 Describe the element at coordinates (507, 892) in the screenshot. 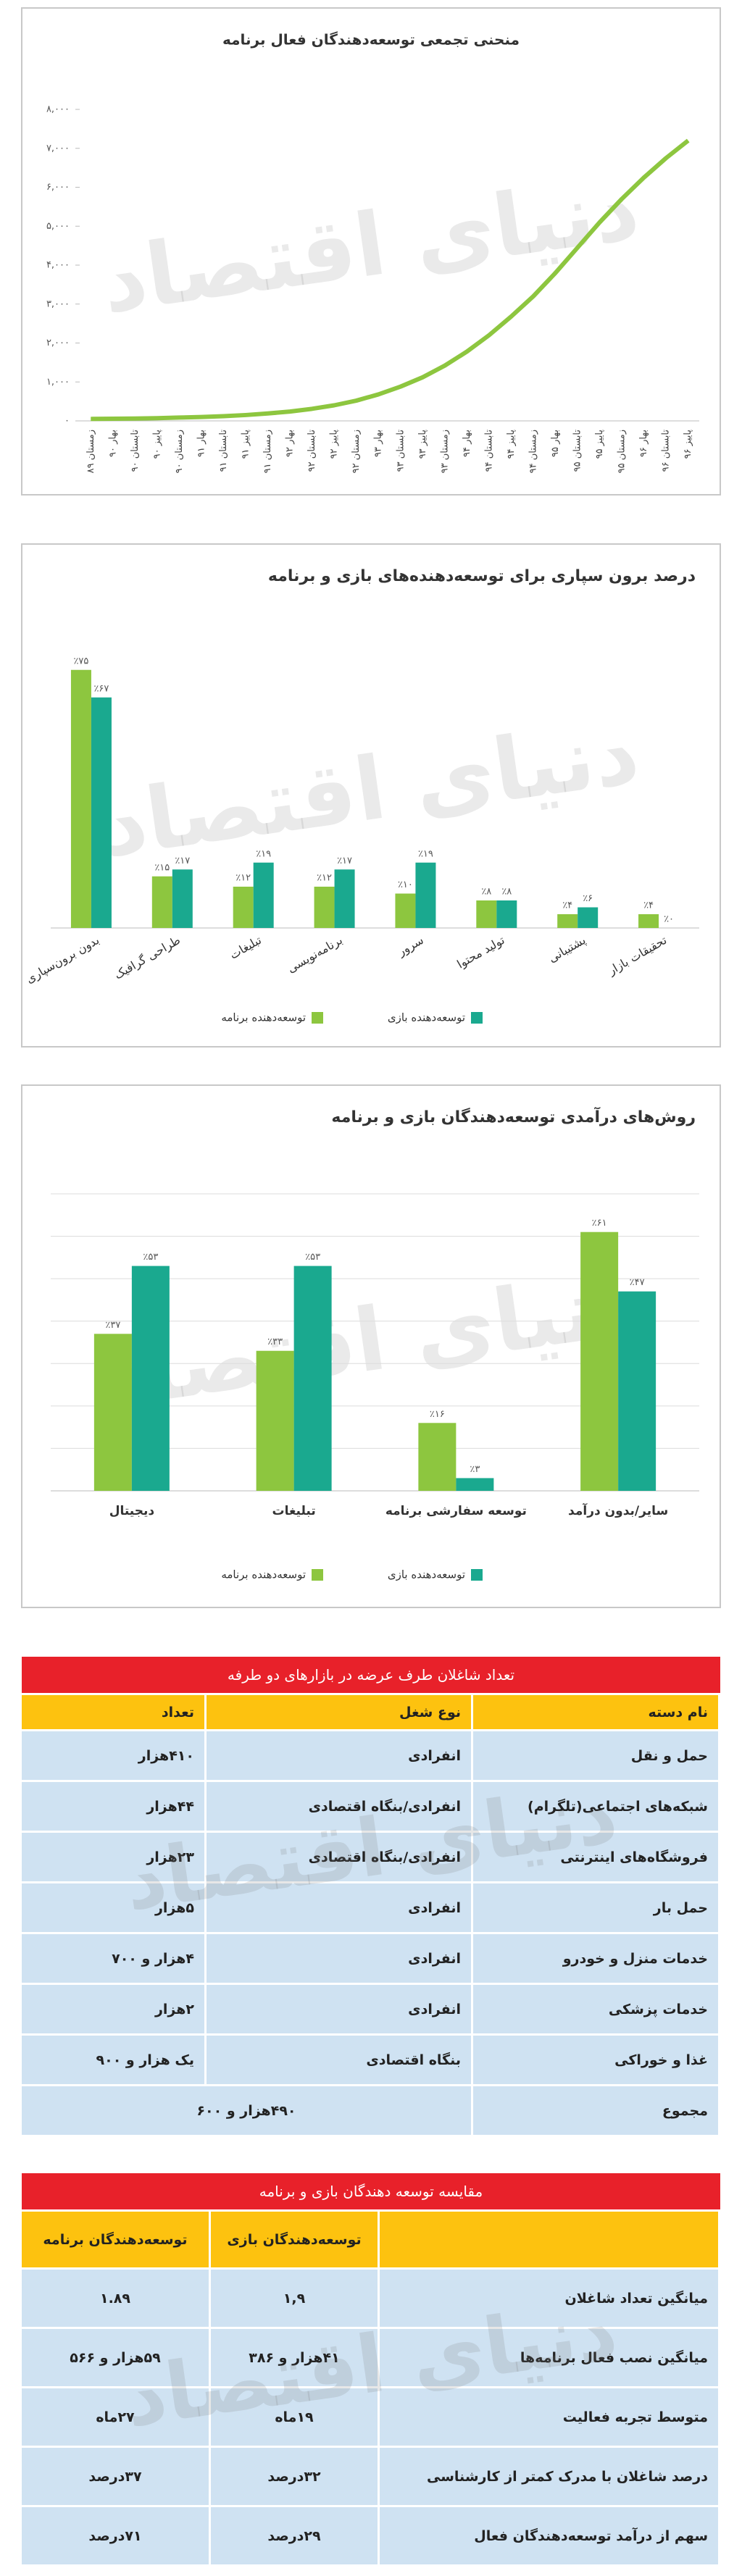

I see `value-label: ٪۸` at that location.